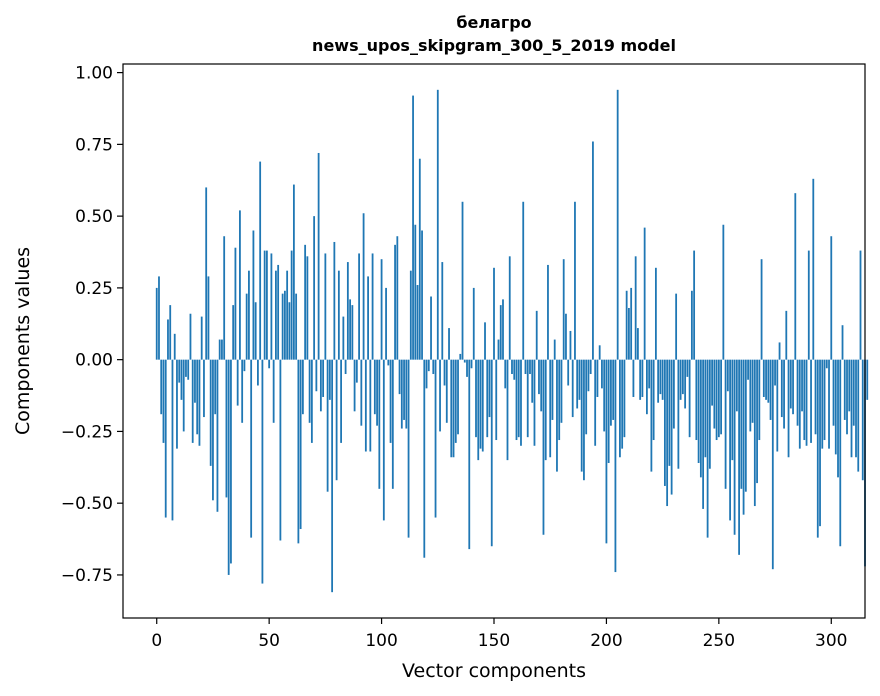 The width and height of the screenshot is (880, 696). Describe the element at coordinates (494, 45) in the screenshot. I see `chart-subtitle: news_upos_skipgram_300_5_2019 model` at that location.